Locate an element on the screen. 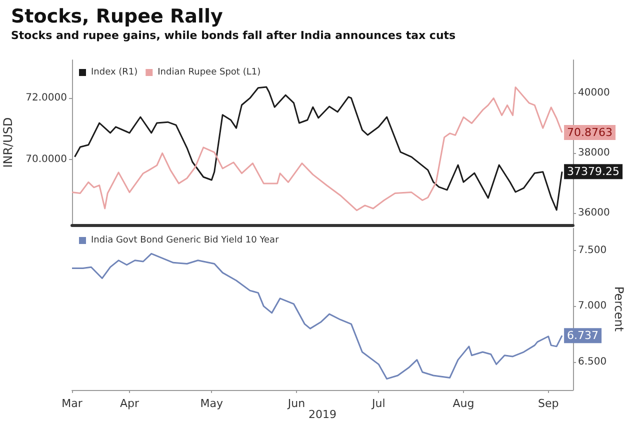 This screenshot has width=628, height=421. y2-tick-label: 7.000 is located at coordinates (592, 306).